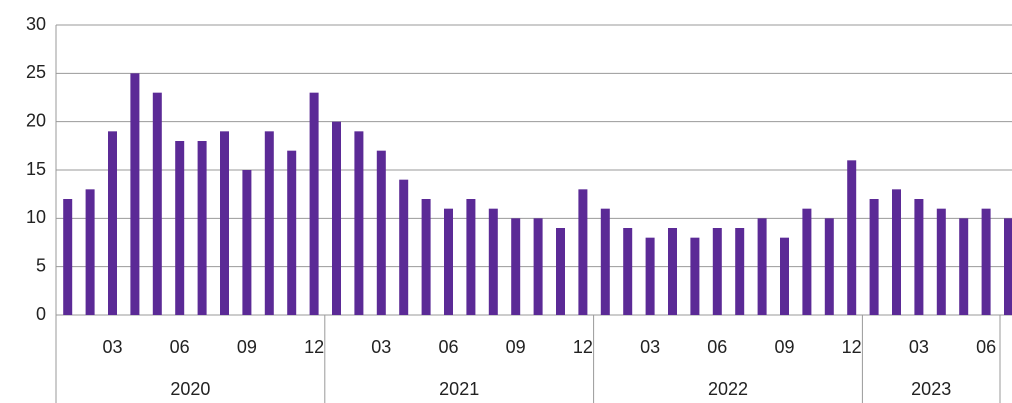  What do you see at coordinates (931, 389) in the screenshot?
I see `x-group-label: 2023` at bounding box center [931, 389].